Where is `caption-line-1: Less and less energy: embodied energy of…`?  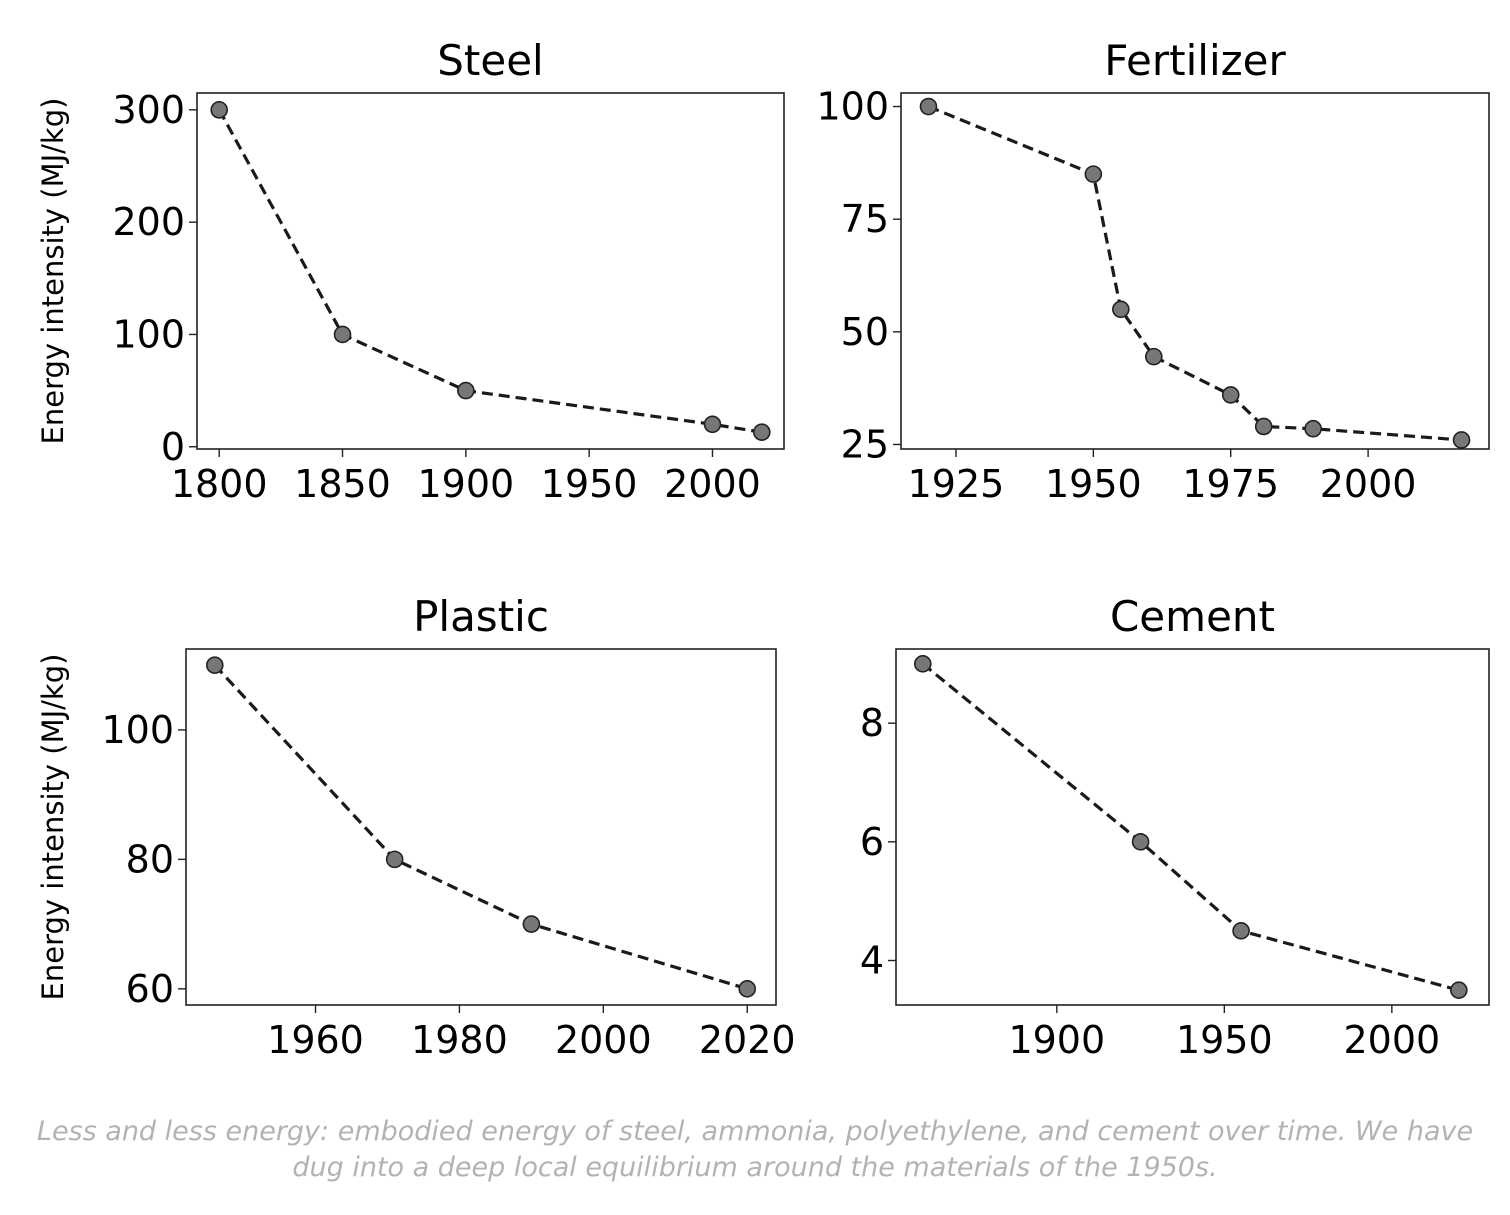 caption-line-1: Less and less energy: embodied energy of… is located at coordinates (755, 1131).